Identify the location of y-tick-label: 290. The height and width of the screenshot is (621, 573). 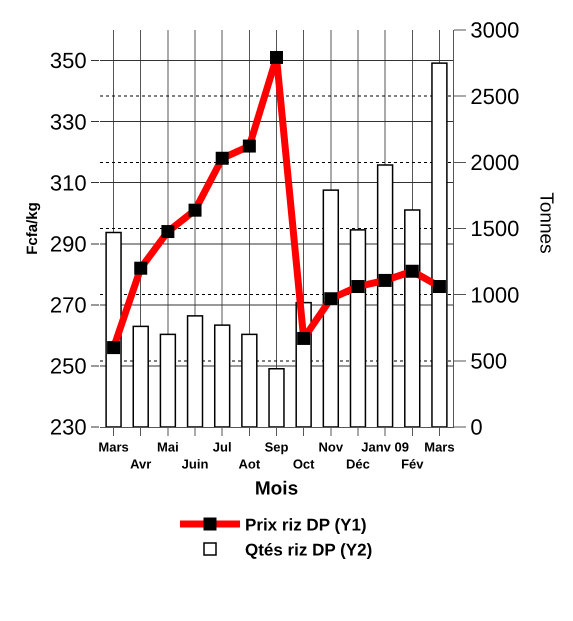
(68, 243).